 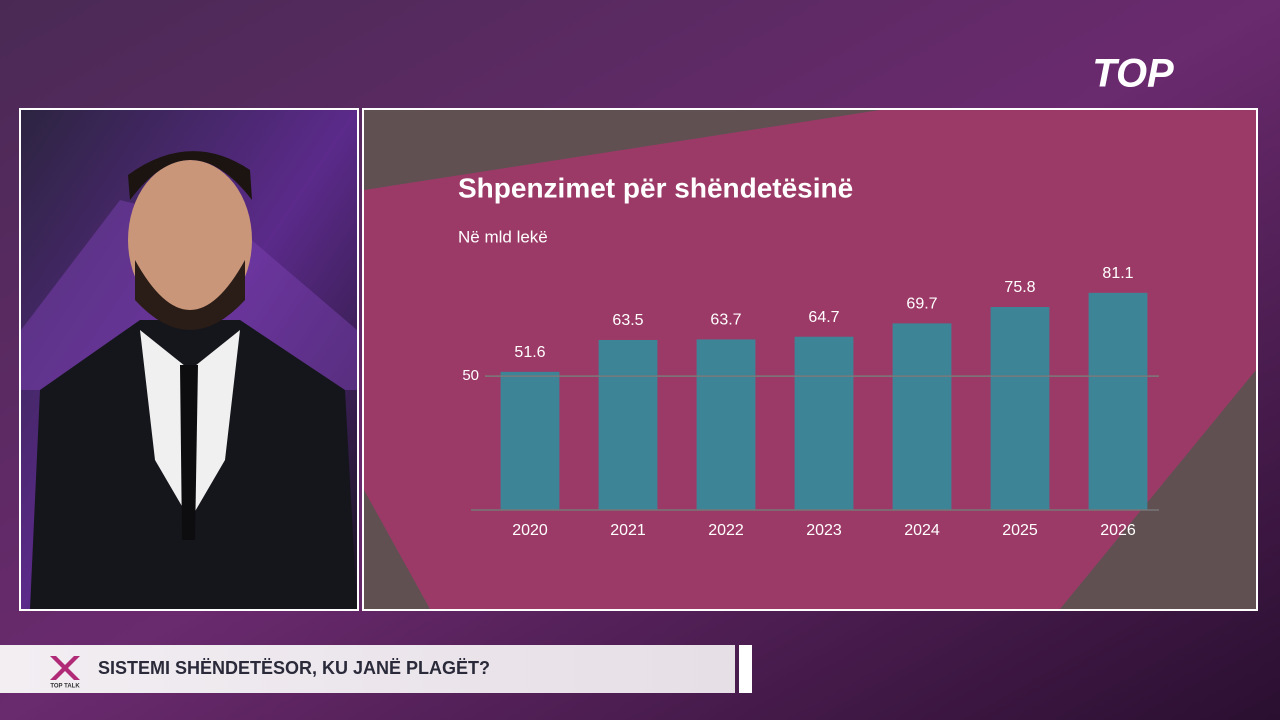 What do you see at coordinates (1117, 273) in the screenshot?
I see `value-label: 81.1` at bounding box center [1117, 273].